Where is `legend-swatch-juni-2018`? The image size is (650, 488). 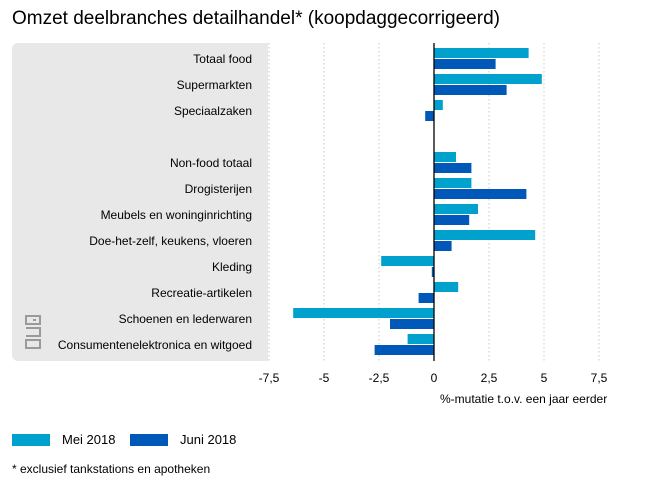 legend-swatch-juni-2018 is located at coordinates (149, 439).